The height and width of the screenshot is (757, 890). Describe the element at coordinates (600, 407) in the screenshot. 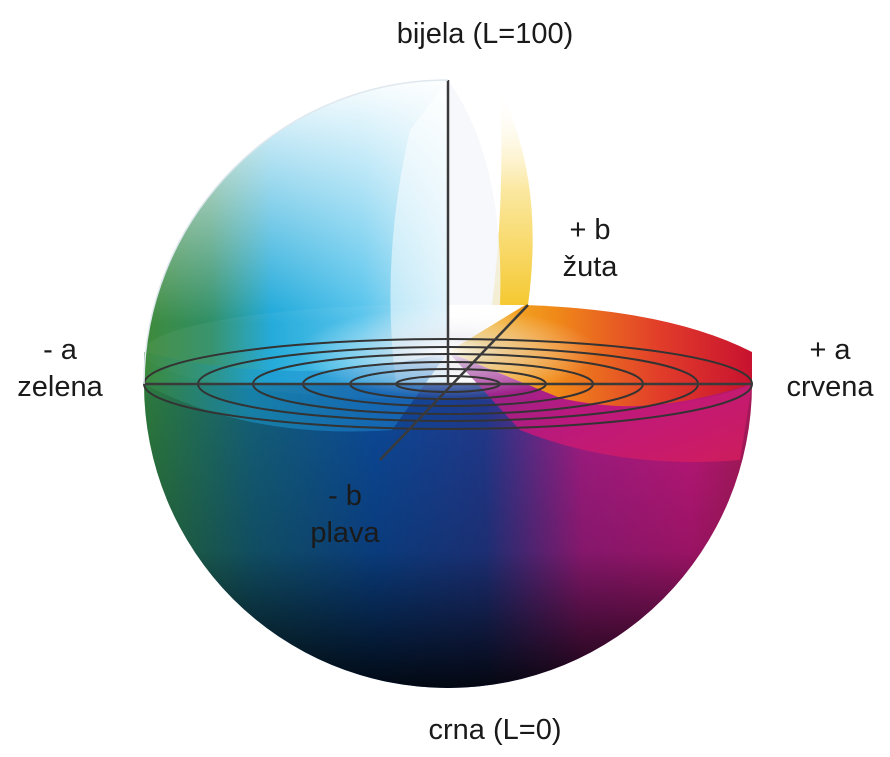

I see `disc-front-magenta` at that location.